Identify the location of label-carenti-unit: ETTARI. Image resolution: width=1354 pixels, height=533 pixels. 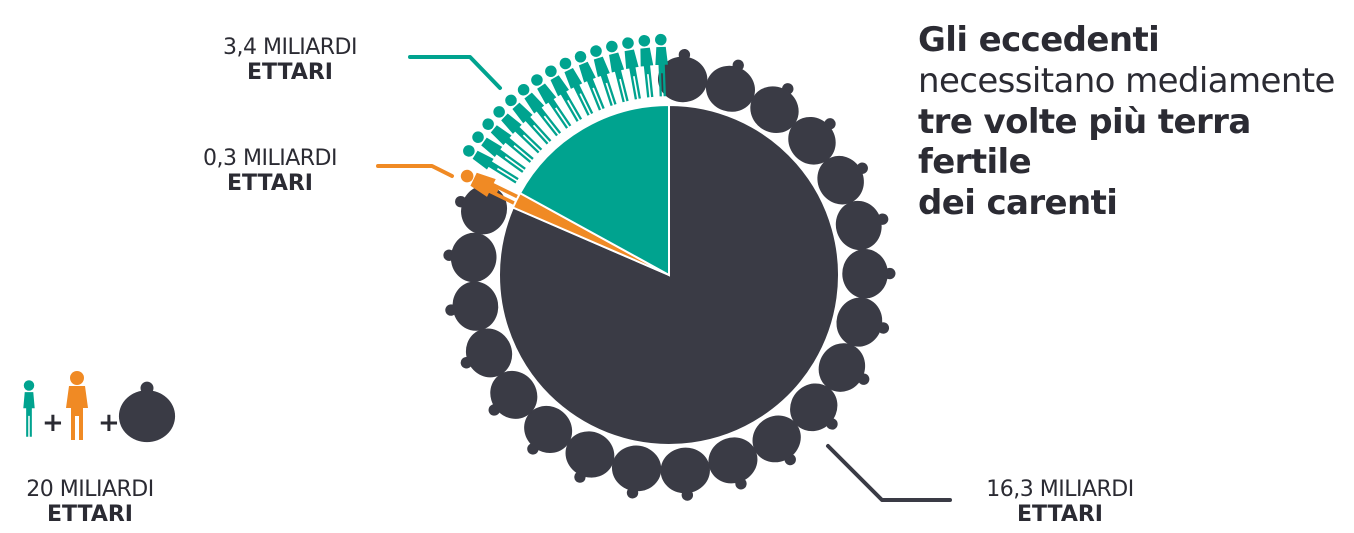
(290, 72).